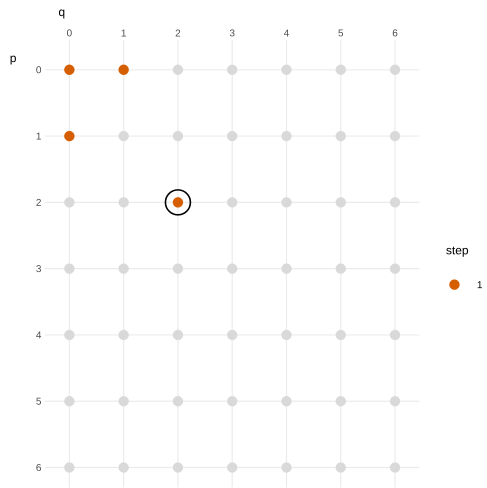  What do you see at coordinates (286, 33) in the screenshot?
I see `x-tick-label: 4` at bounding box center [286, 33].